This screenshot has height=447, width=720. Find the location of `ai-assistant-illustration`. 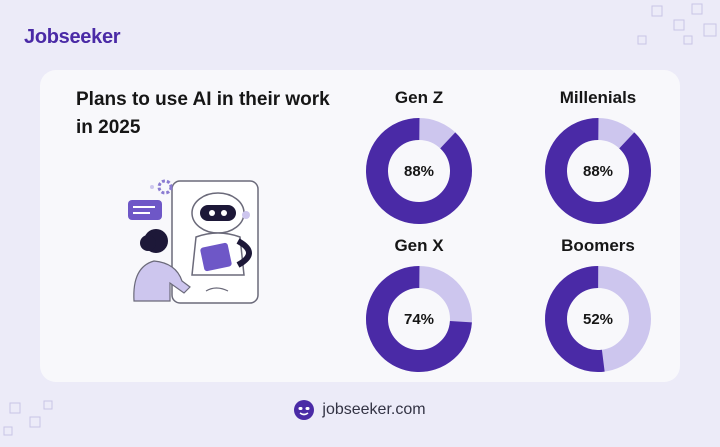

ai-assistant-illustration is located at coordinates (193, 241).